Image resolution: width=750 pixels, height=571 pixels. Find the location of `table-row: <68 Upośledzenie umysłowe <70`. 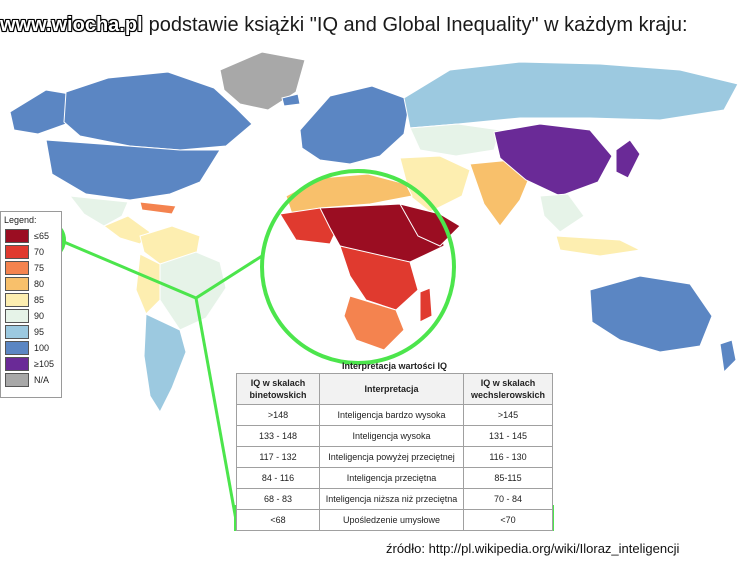

table-row: <68 Upośledzenie umysłowe <70 is located at coordinates (394, 520).